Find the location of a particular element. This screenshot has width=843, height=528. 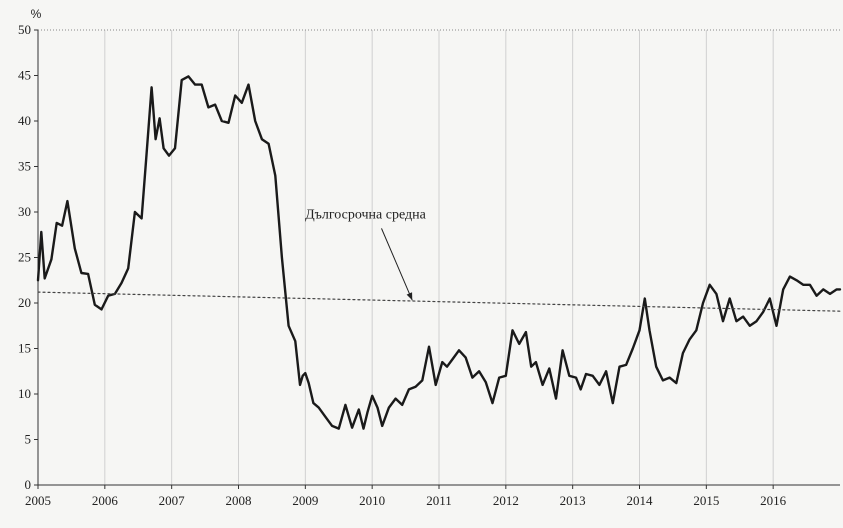

x-tick-label: 2016 is located at coordinates (773, 500).